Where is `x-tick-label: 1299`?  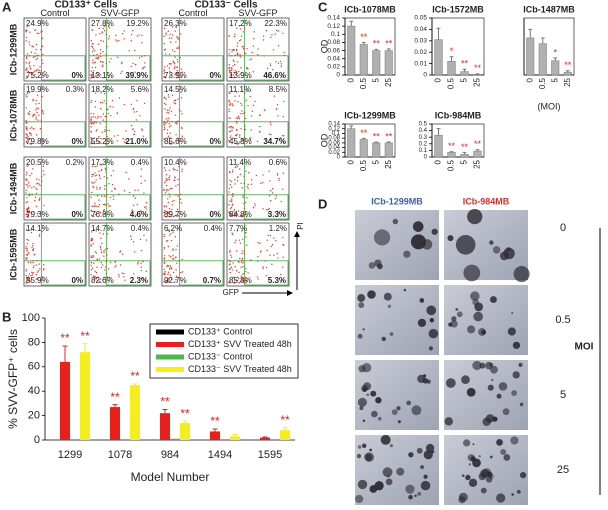 x-tick-label: 1299 is located at coordinates (70, 455).